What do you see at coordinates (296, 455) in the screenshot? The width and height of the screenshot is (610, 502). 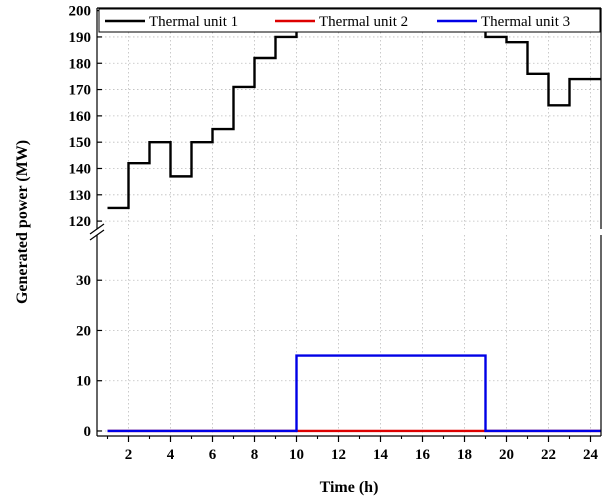 I see `x-tick-label: 10` at bounding box center [296, 455].